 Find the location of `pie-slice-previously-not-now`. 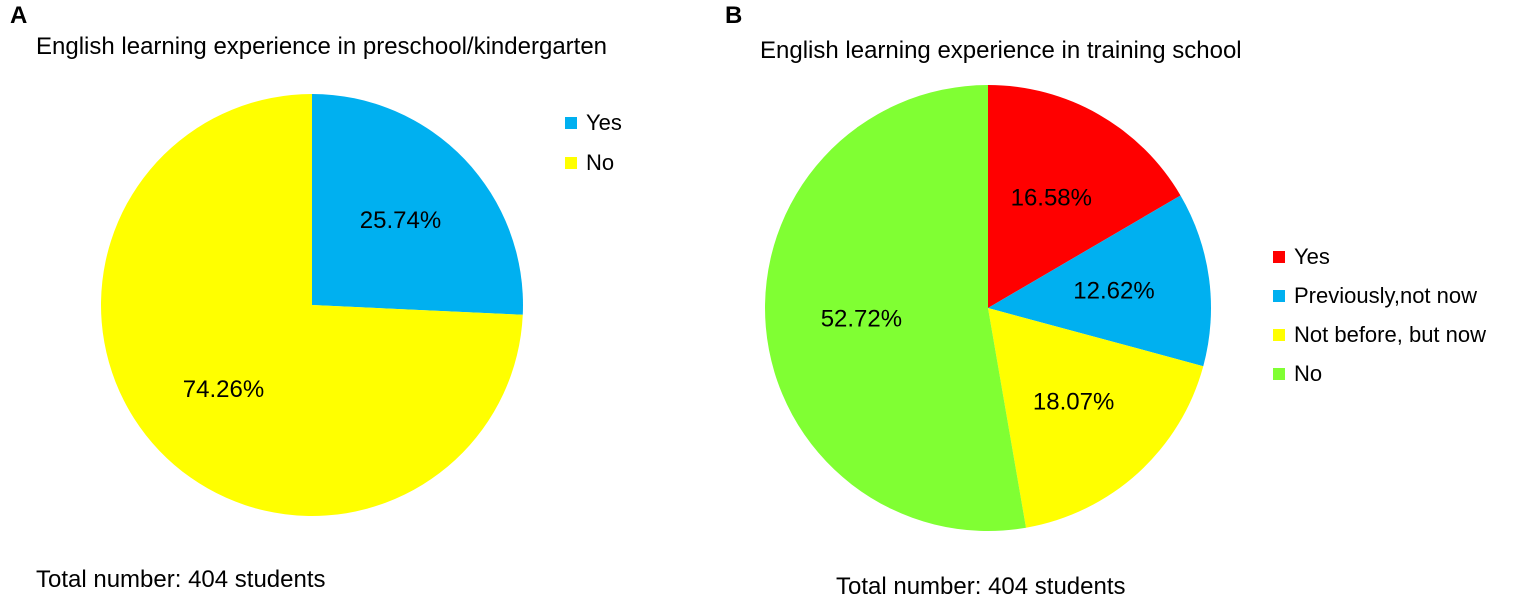

pie-slice-previously-not-now is located at coordinates (1100, 281).